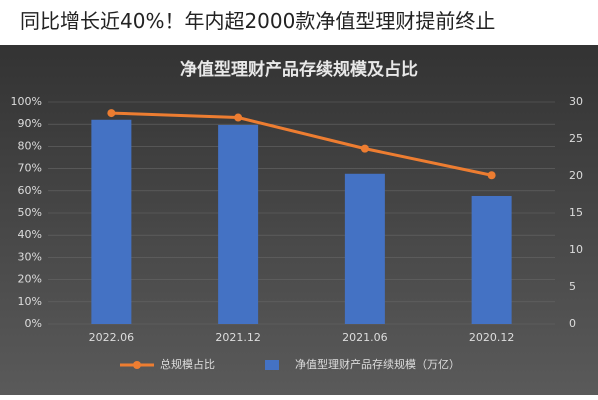 The image size is (598, 400). Describe the element at coordinates (299, 69) in the screenshot. I see `chart-title: 净值型理财产品存续规模及占比` at that location.